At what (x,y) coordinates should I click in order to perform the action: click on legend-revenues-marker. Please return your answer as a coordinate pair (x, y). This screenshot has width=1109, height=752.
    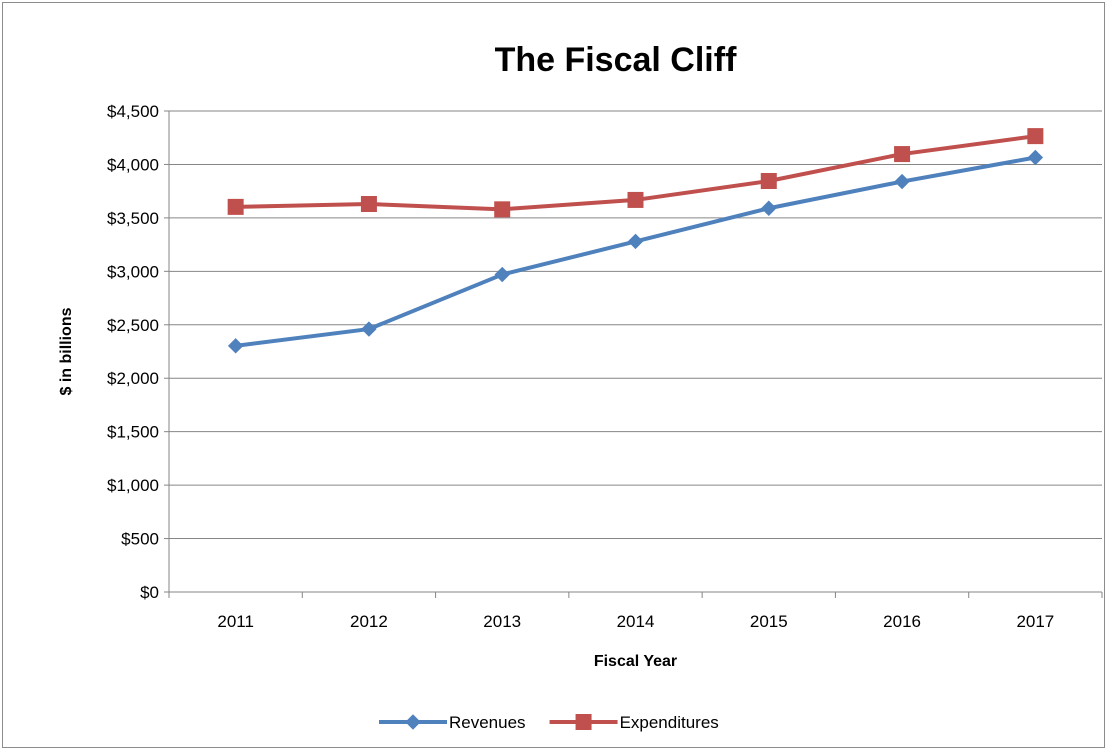
    Looking at the image, I should click on (413, 722).